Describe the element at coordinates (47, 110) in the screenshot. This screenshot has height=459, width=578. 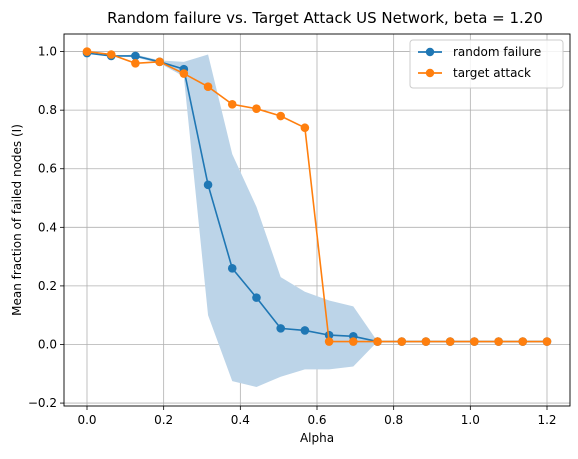
I see `y-tick-label: 0.8` at that location.